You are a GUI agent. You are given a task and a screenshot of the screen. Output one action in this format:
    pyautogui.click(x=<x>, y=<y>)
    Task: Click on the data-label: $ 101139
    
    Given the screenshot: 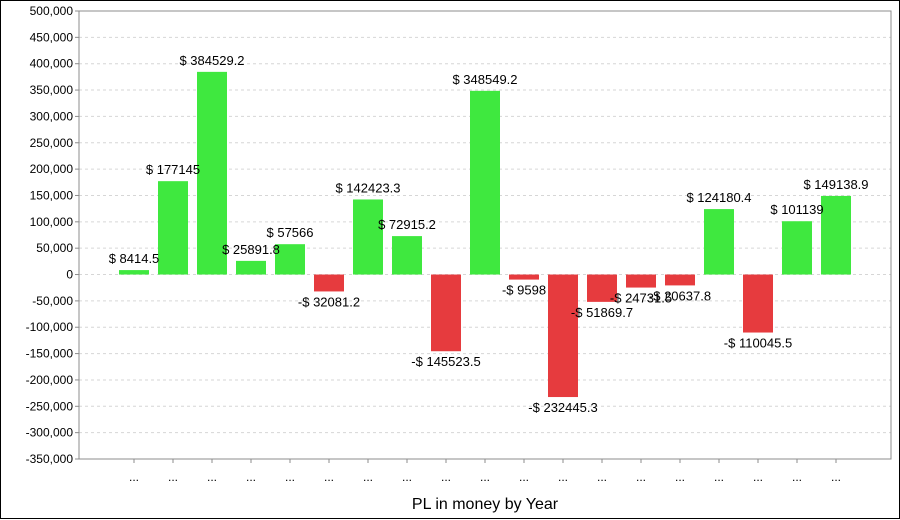 What is the action you would take?
    pyautogui.click(x=796, y=209)
    